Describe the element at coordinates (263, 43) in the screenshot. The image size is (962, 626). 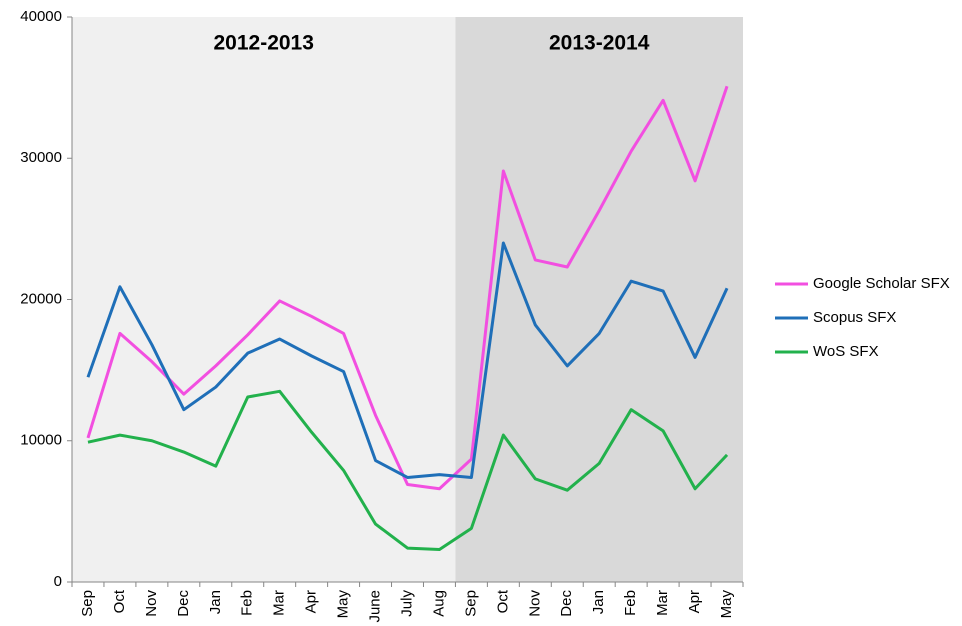
I see `period-label: 2012-2013` at that location.